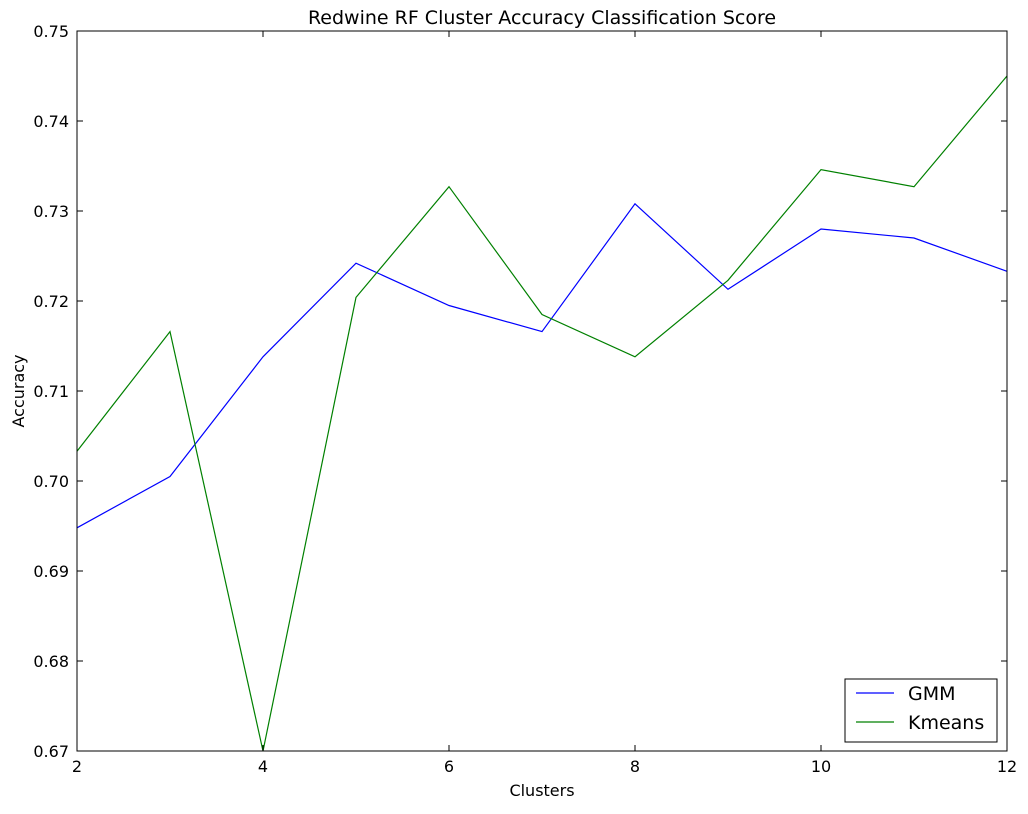  What do you see at coordinates (51, 481) in the screenshot?
I see `y-tick-label: 0.70` at bounding box center [51, 481].